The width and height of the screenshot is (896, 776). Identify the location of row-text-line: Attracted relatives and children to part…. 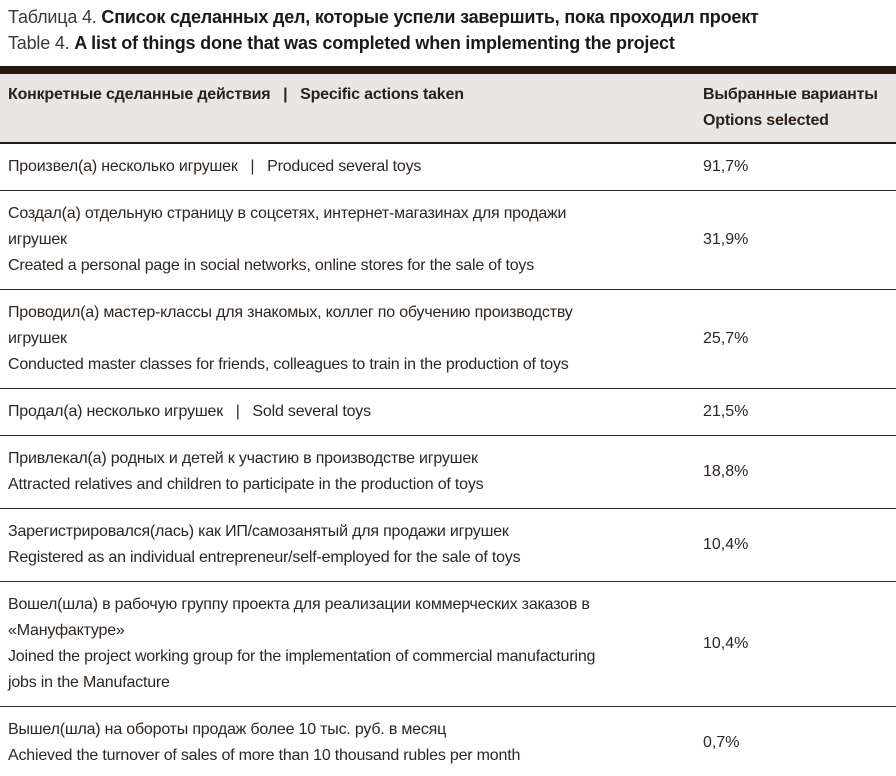
(246, 484).